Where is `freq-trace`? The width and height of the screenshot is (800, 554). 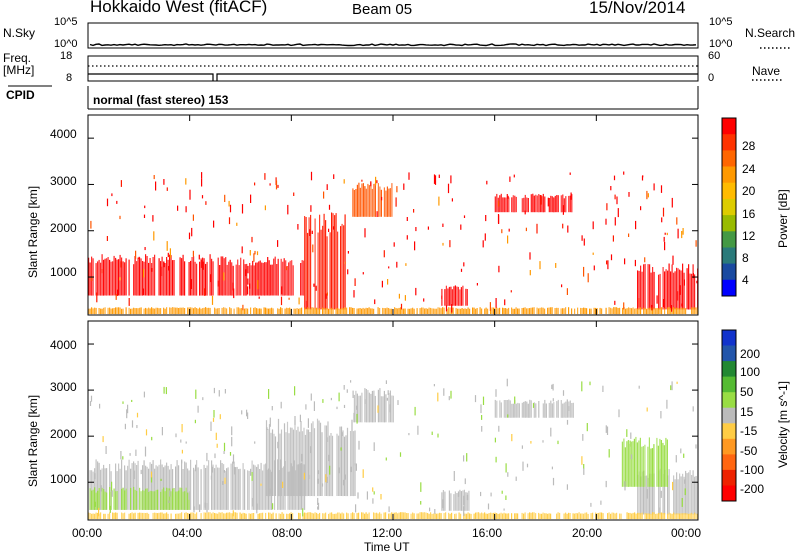
freq-trace is located at coordinates (393, 77).